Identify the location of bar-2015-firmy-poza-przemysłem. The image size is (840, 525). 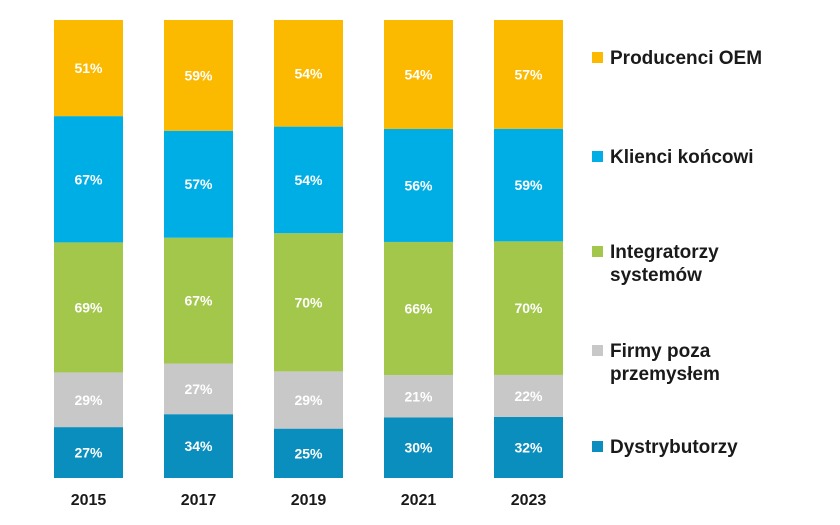
(88, 400).